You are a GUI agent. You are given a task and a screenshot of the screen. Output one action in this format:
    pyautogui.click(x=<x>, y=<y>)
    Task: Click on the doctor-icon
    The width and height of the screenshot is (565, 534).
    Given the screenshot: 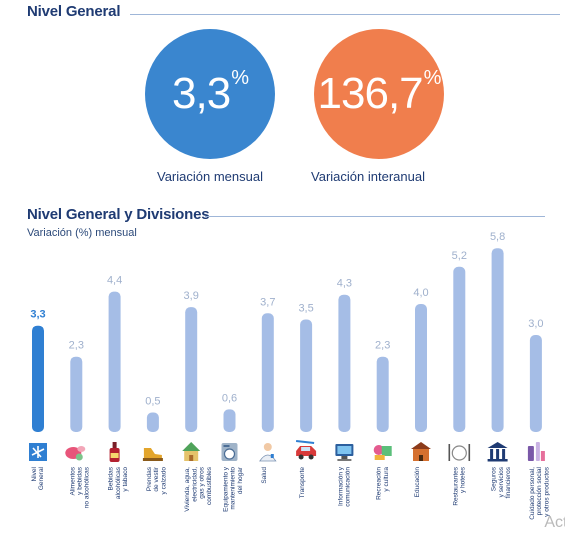 What is the action you would take?
    pyautogui.click(x=268, y=452)
    